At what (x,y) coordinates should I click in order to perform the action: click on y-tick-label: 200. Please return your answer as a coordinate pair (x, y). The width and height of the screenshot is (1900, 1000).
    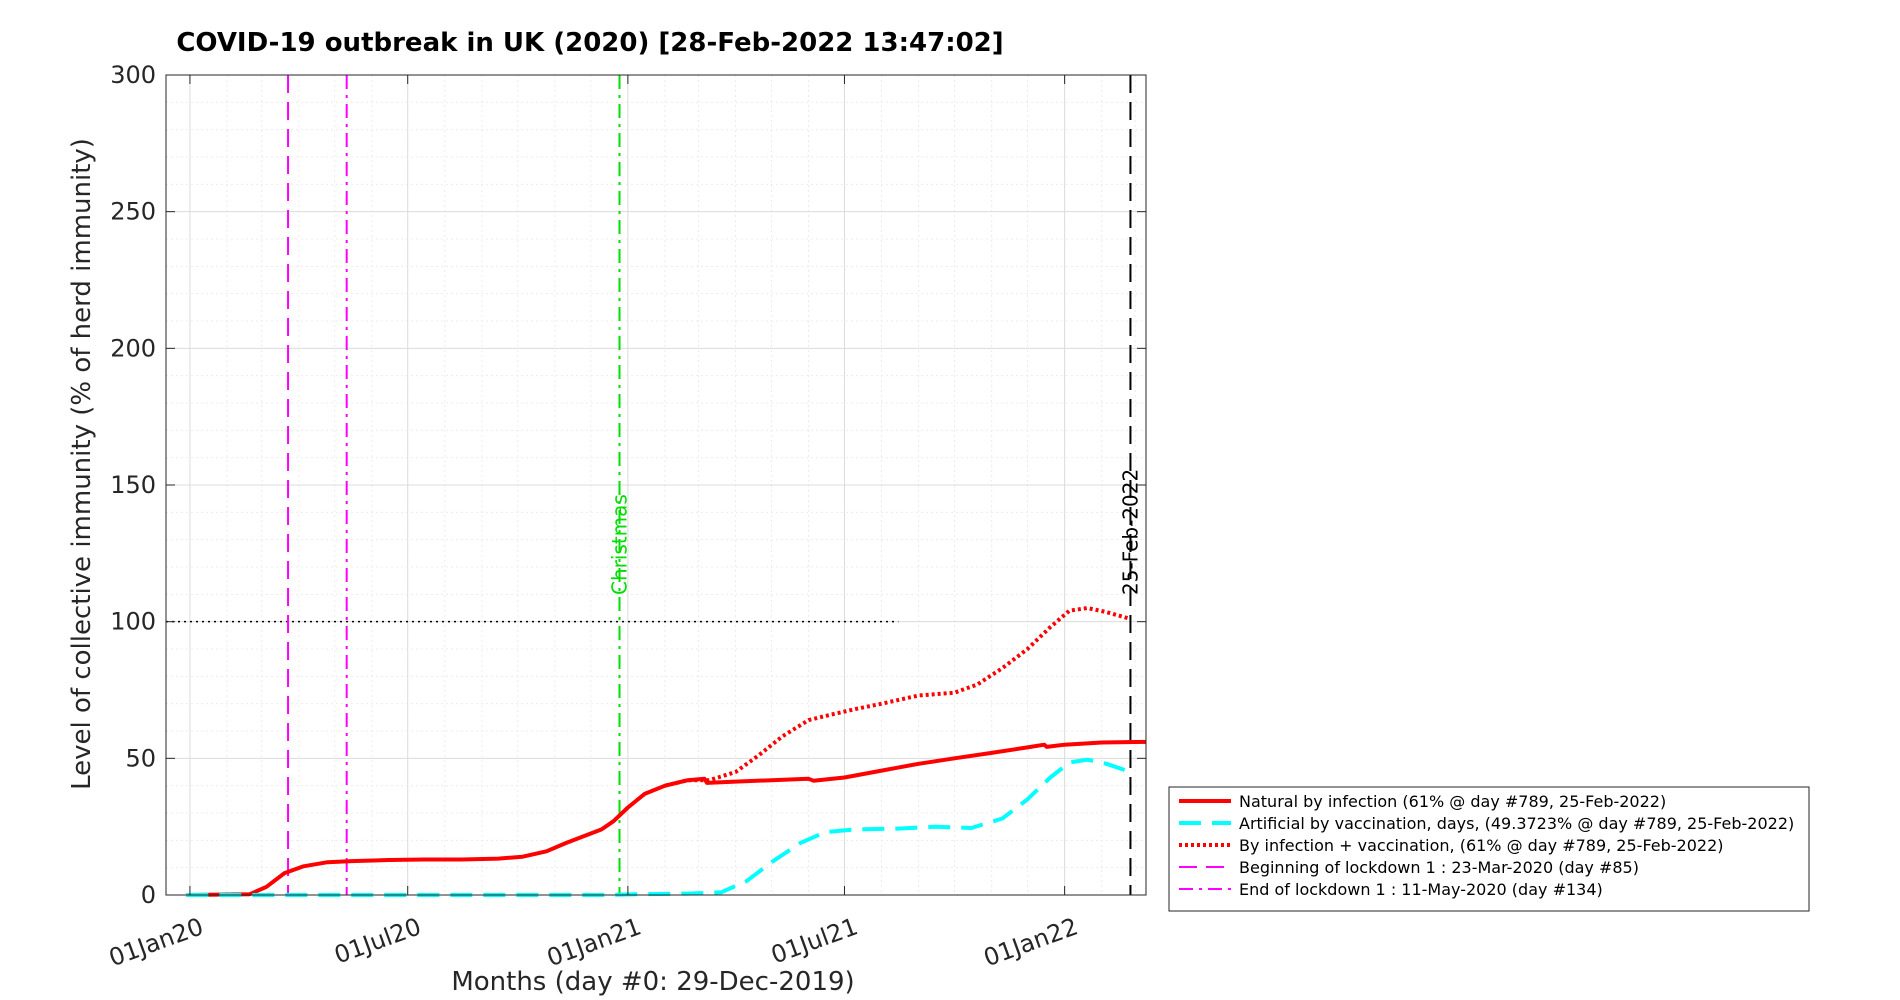
    Looking at the image, I should click on (133, 348).